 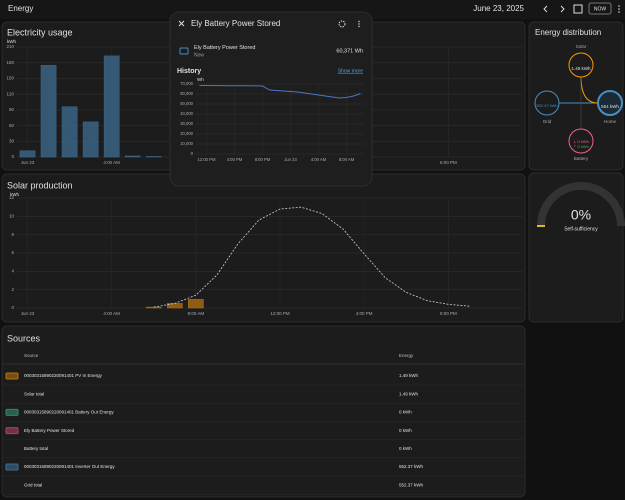 I want to click on close-button, so click(x=181, y=23).